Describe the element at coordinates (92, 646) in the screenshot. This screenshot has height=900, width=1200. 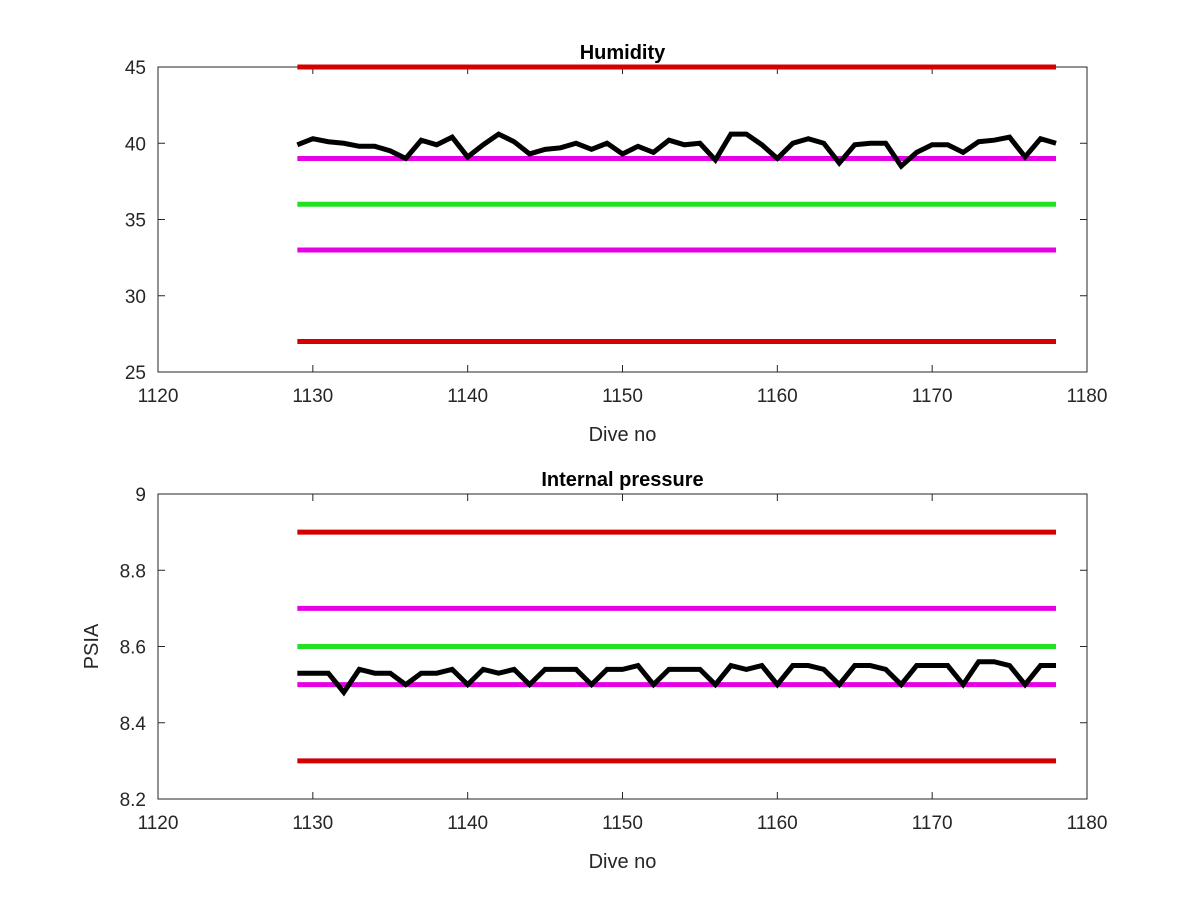
I see `y-axis-label: PSIA` at that location.